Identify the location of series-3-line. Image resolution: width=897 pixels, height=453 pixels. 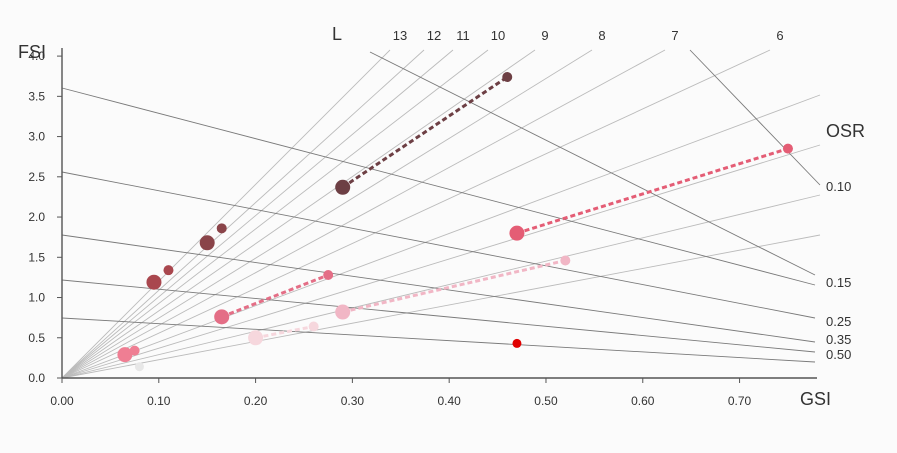
(275, 296).